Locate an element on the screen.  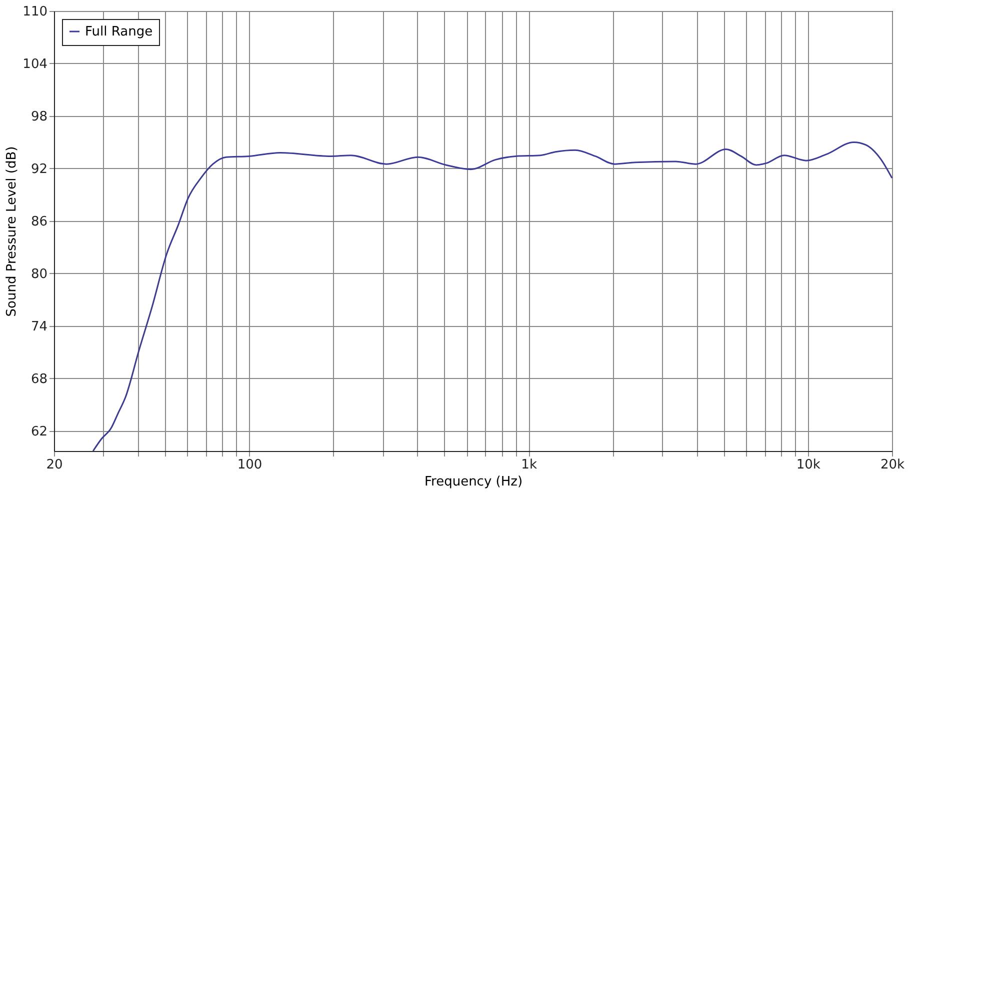
x-axis-title: Frequency (Hz) is located at coordinates (473, 482).